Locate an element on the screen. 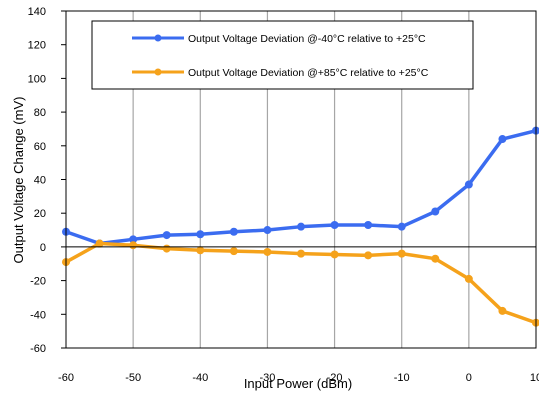  y-tick-label: 80 is located at coordinates (40, 113).